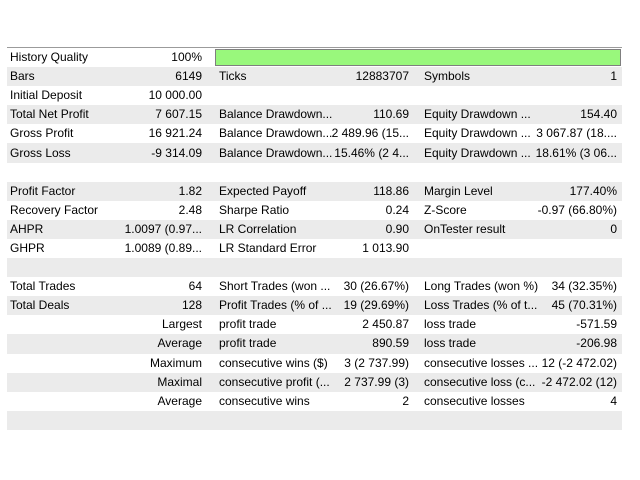 This screenshot has height=480, width=640. What do you see at coordinates (596, 324) in the screenshot?
I see `metric-value-col3: -571.59` at bounding box center [596, 324].